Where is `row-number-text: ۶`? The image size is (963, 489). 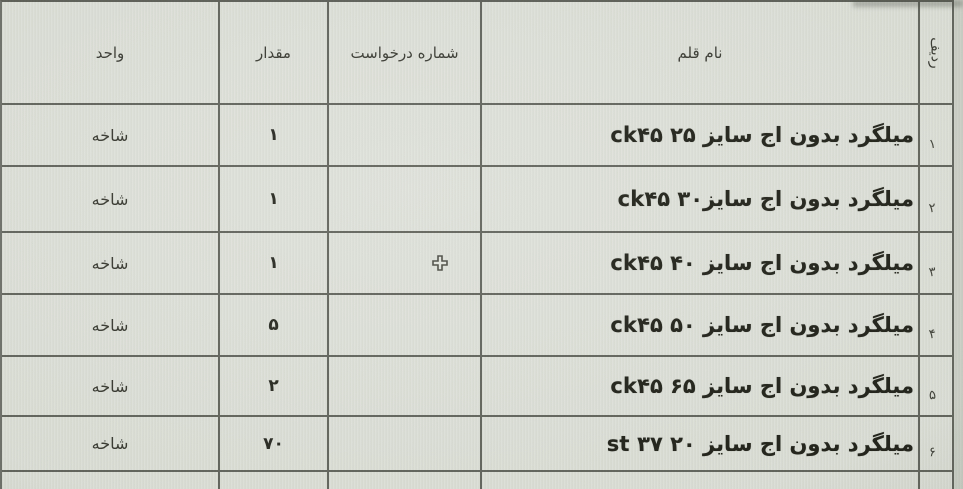 row-number-text: ۶ is located at coordinates (932, 452).